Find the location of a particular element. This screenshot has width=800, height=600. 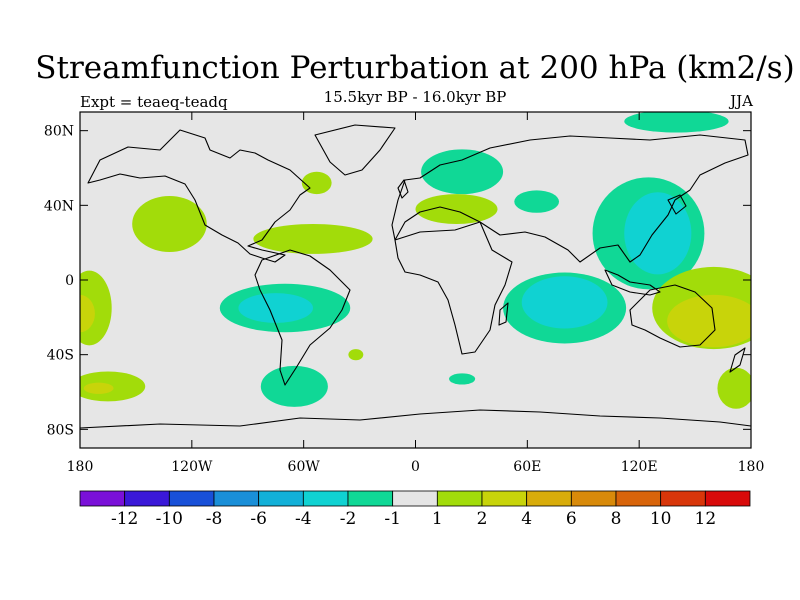

coastline-madagascar is located at coordinates (503, 314).